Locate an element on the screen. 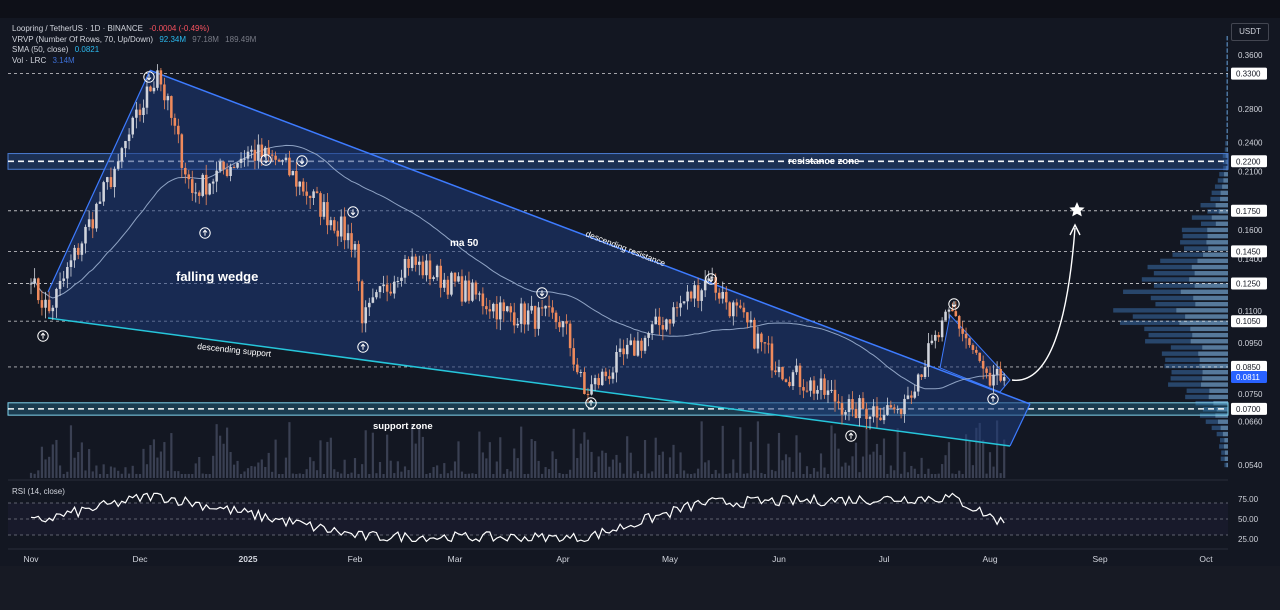  level-price-tag is located at coordinates (1249, 321).